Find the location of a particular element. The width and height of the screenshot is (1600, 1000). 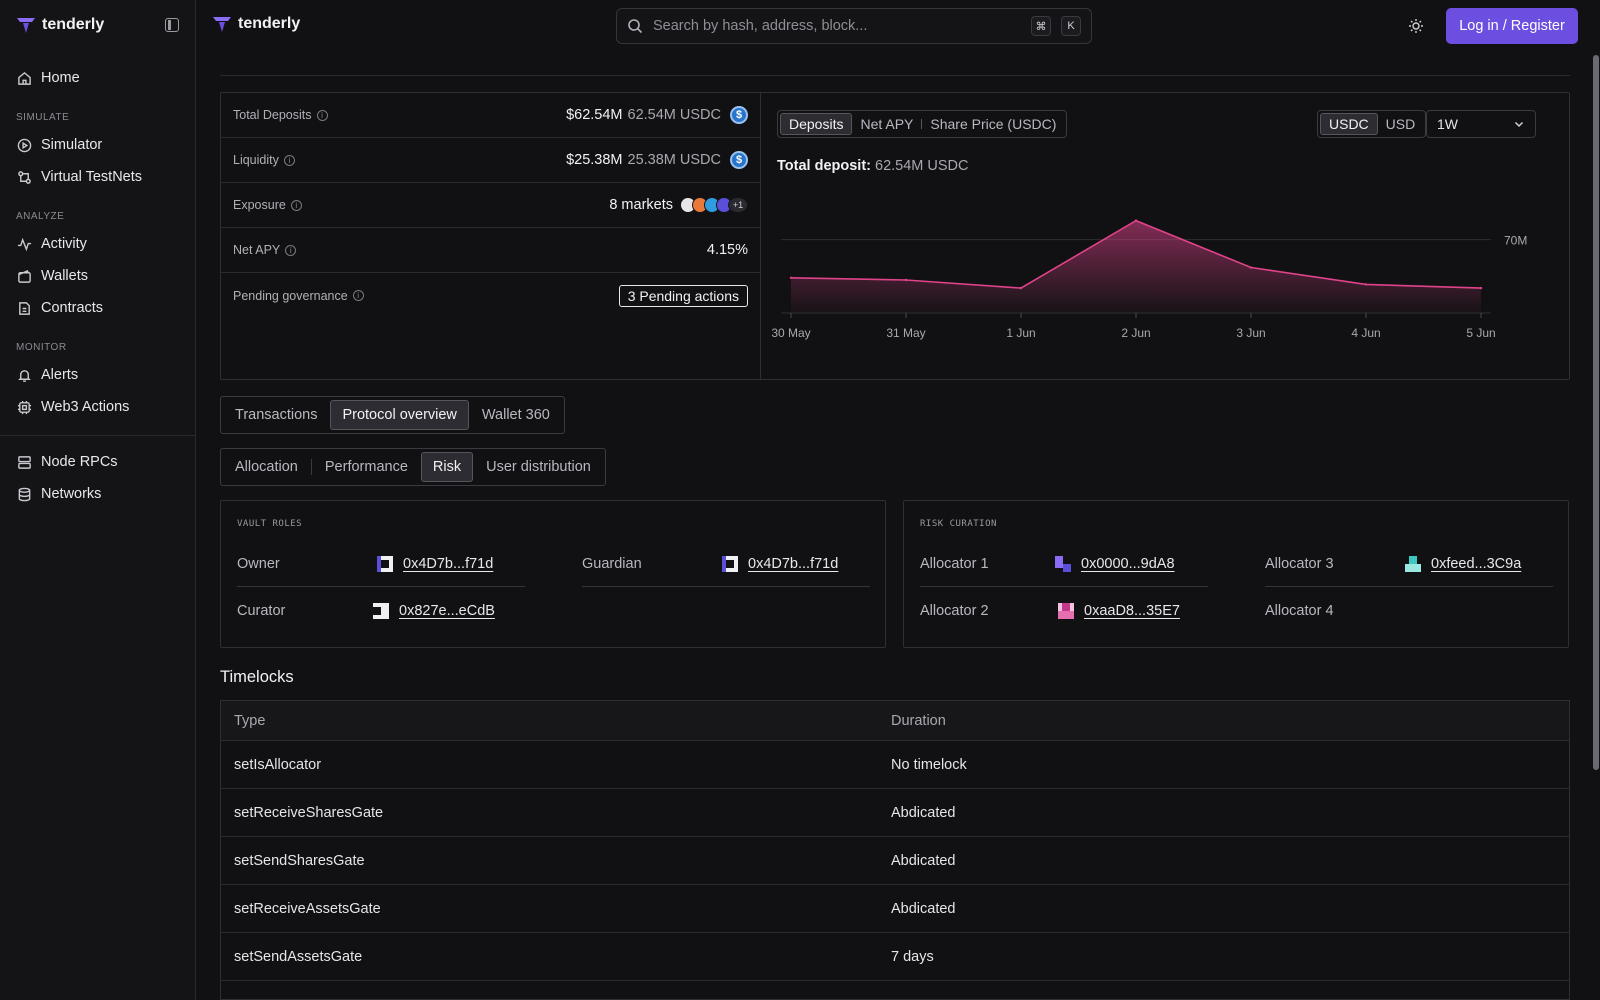

cell-duration: 7 days is located at coordinates (912, 956).